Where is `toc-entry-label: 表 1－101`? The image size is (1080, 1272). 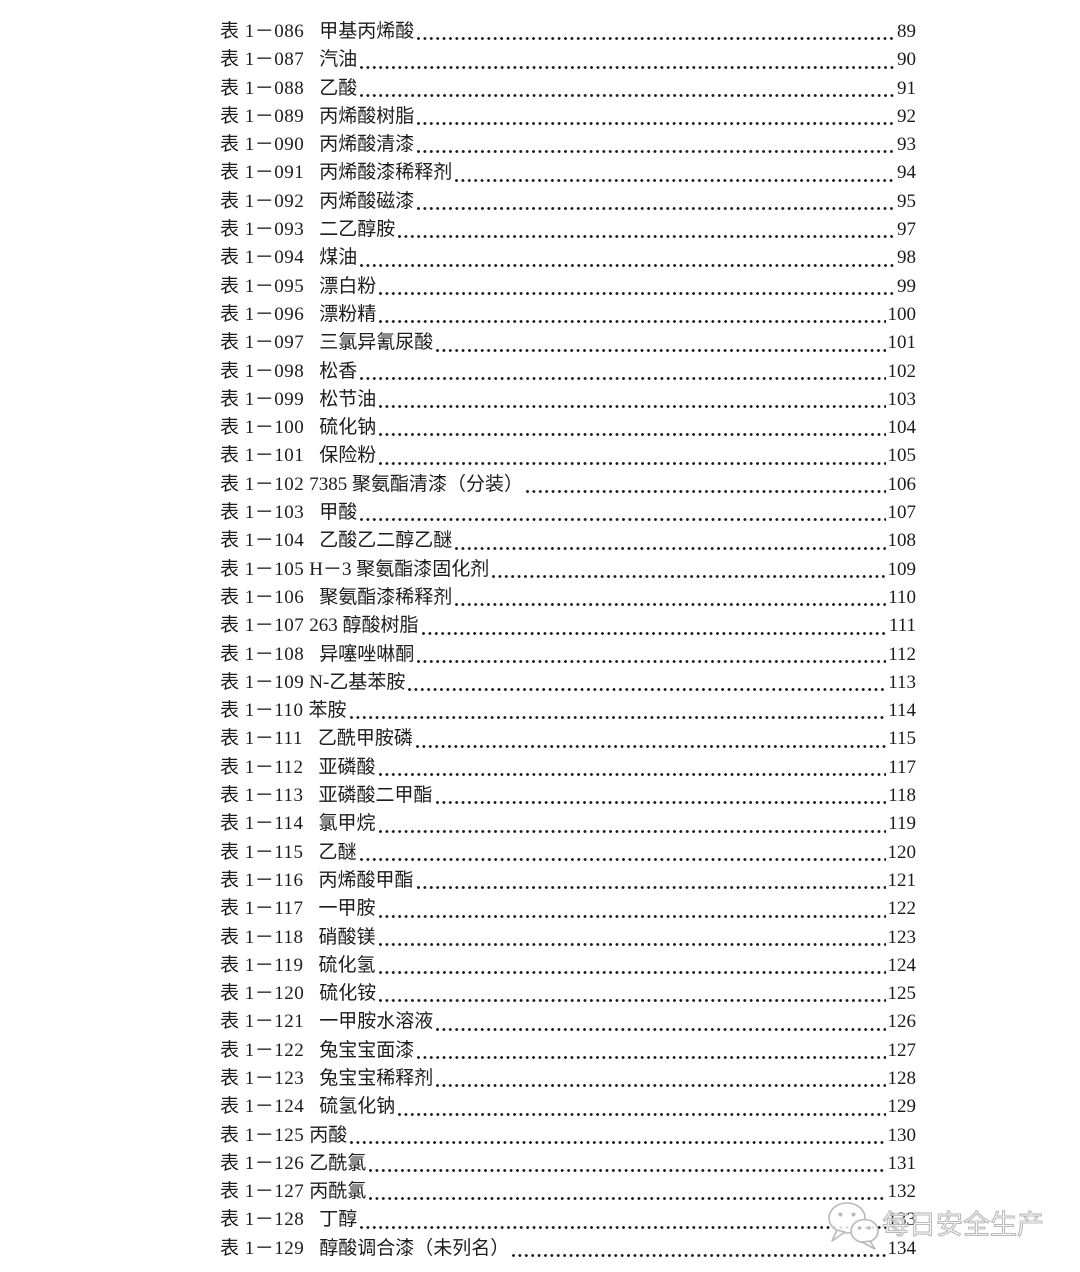 toc-entry-label: 表 1－101 is located at coordinates (262, 456).